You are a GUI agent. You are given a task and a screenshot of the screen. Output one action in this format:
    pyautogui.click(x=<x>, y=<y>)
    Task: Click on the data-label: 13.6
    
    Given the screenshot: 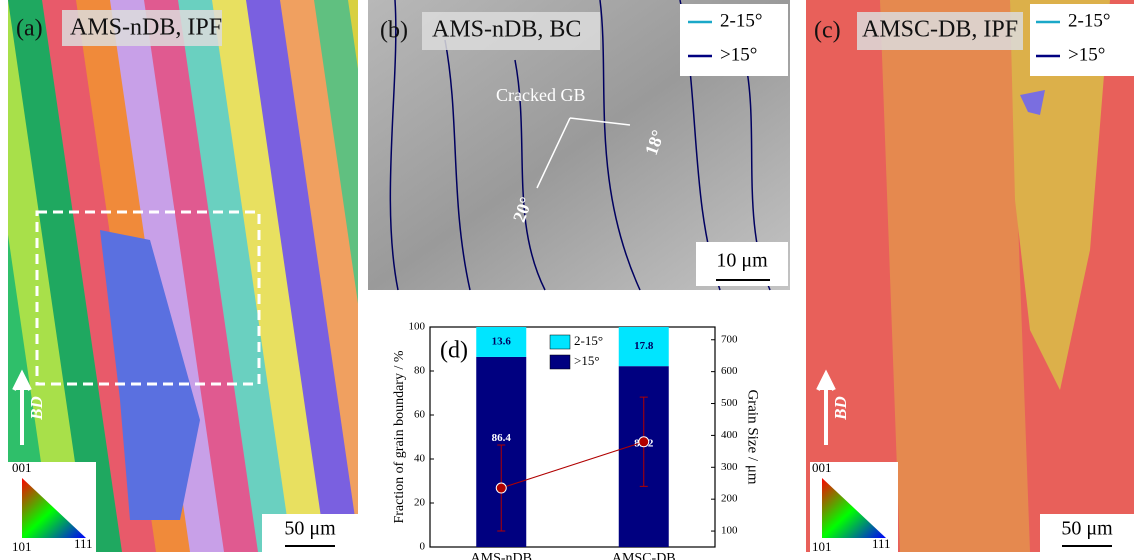 What is the action you would take?
    pyautogui.click(x=502, y=341)
    